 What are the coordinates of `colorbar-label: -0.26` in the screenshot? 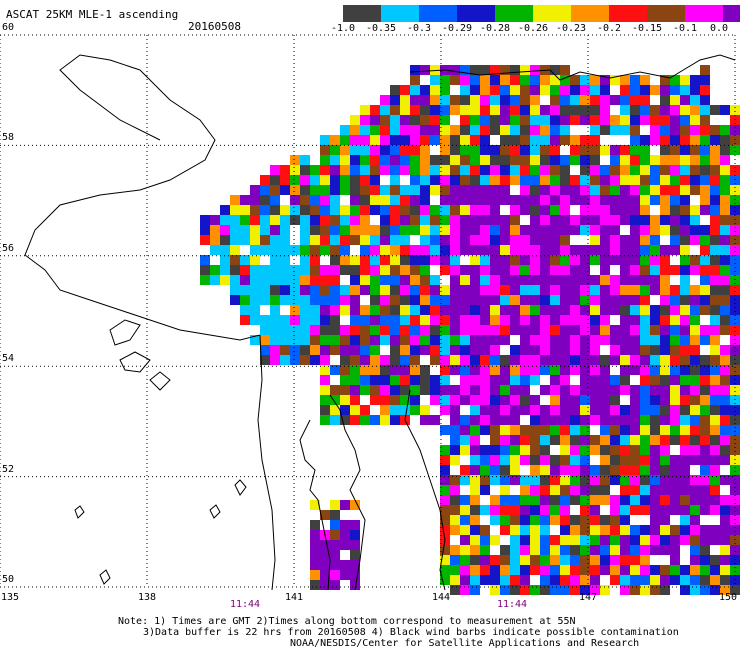 It's located at (533, 28).